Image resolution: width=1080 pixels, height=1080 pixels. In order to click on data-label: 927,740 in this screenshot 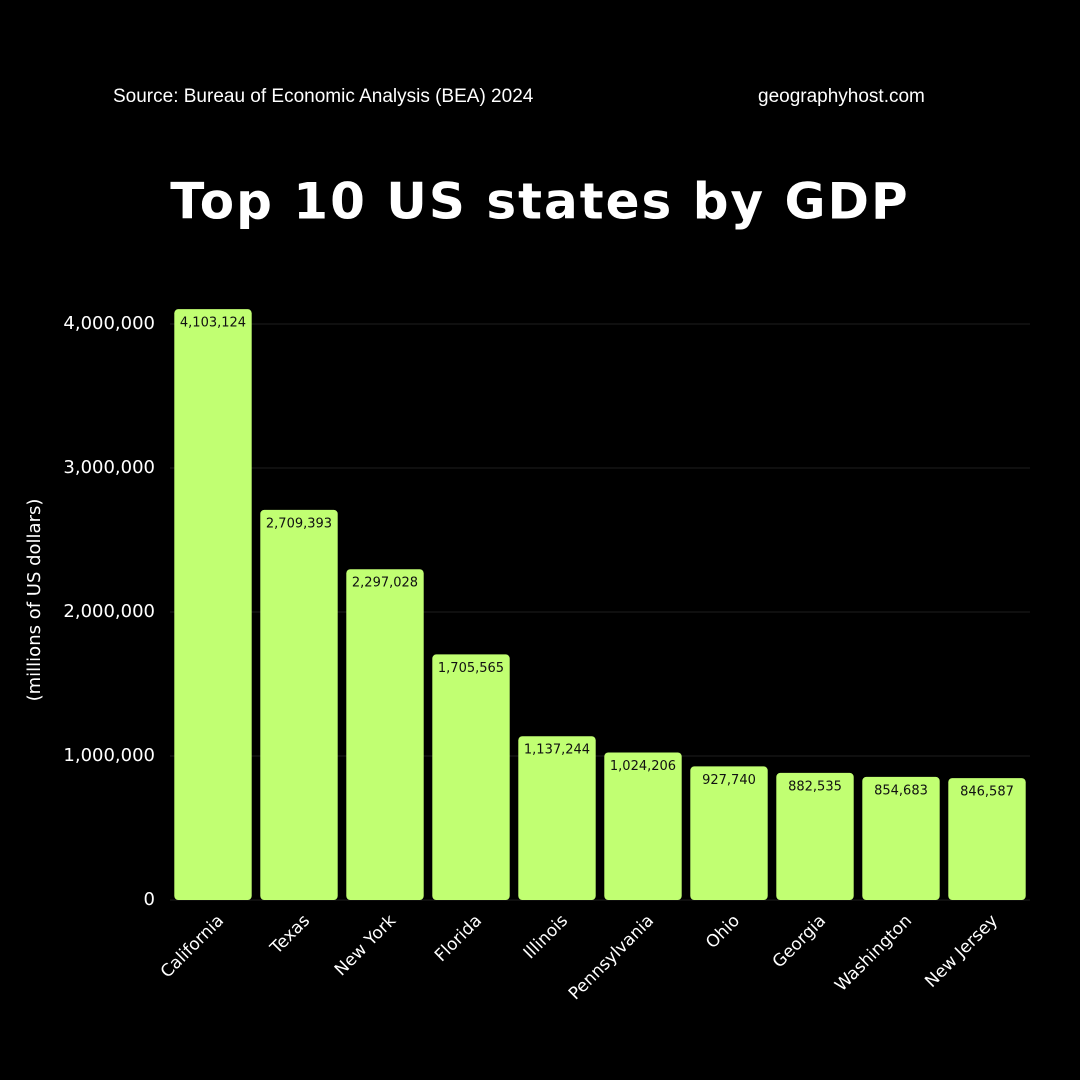, I will do `click(729, 780)`.